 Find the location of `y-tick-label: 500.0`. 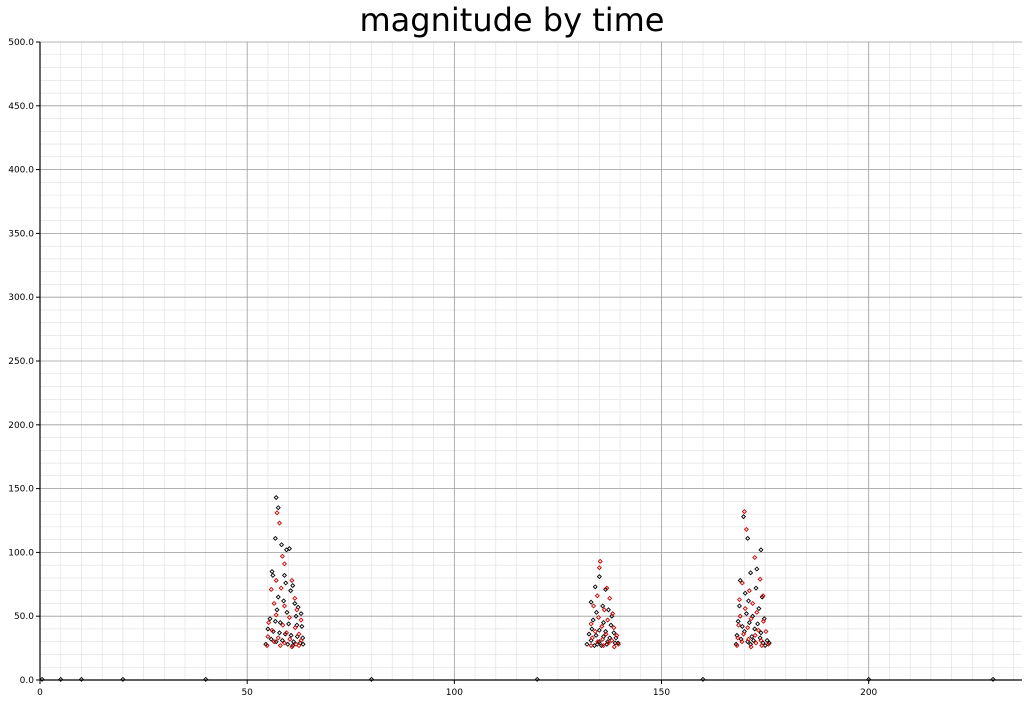

y-tick-label: 500.0 is located at coordinates (21, 43).